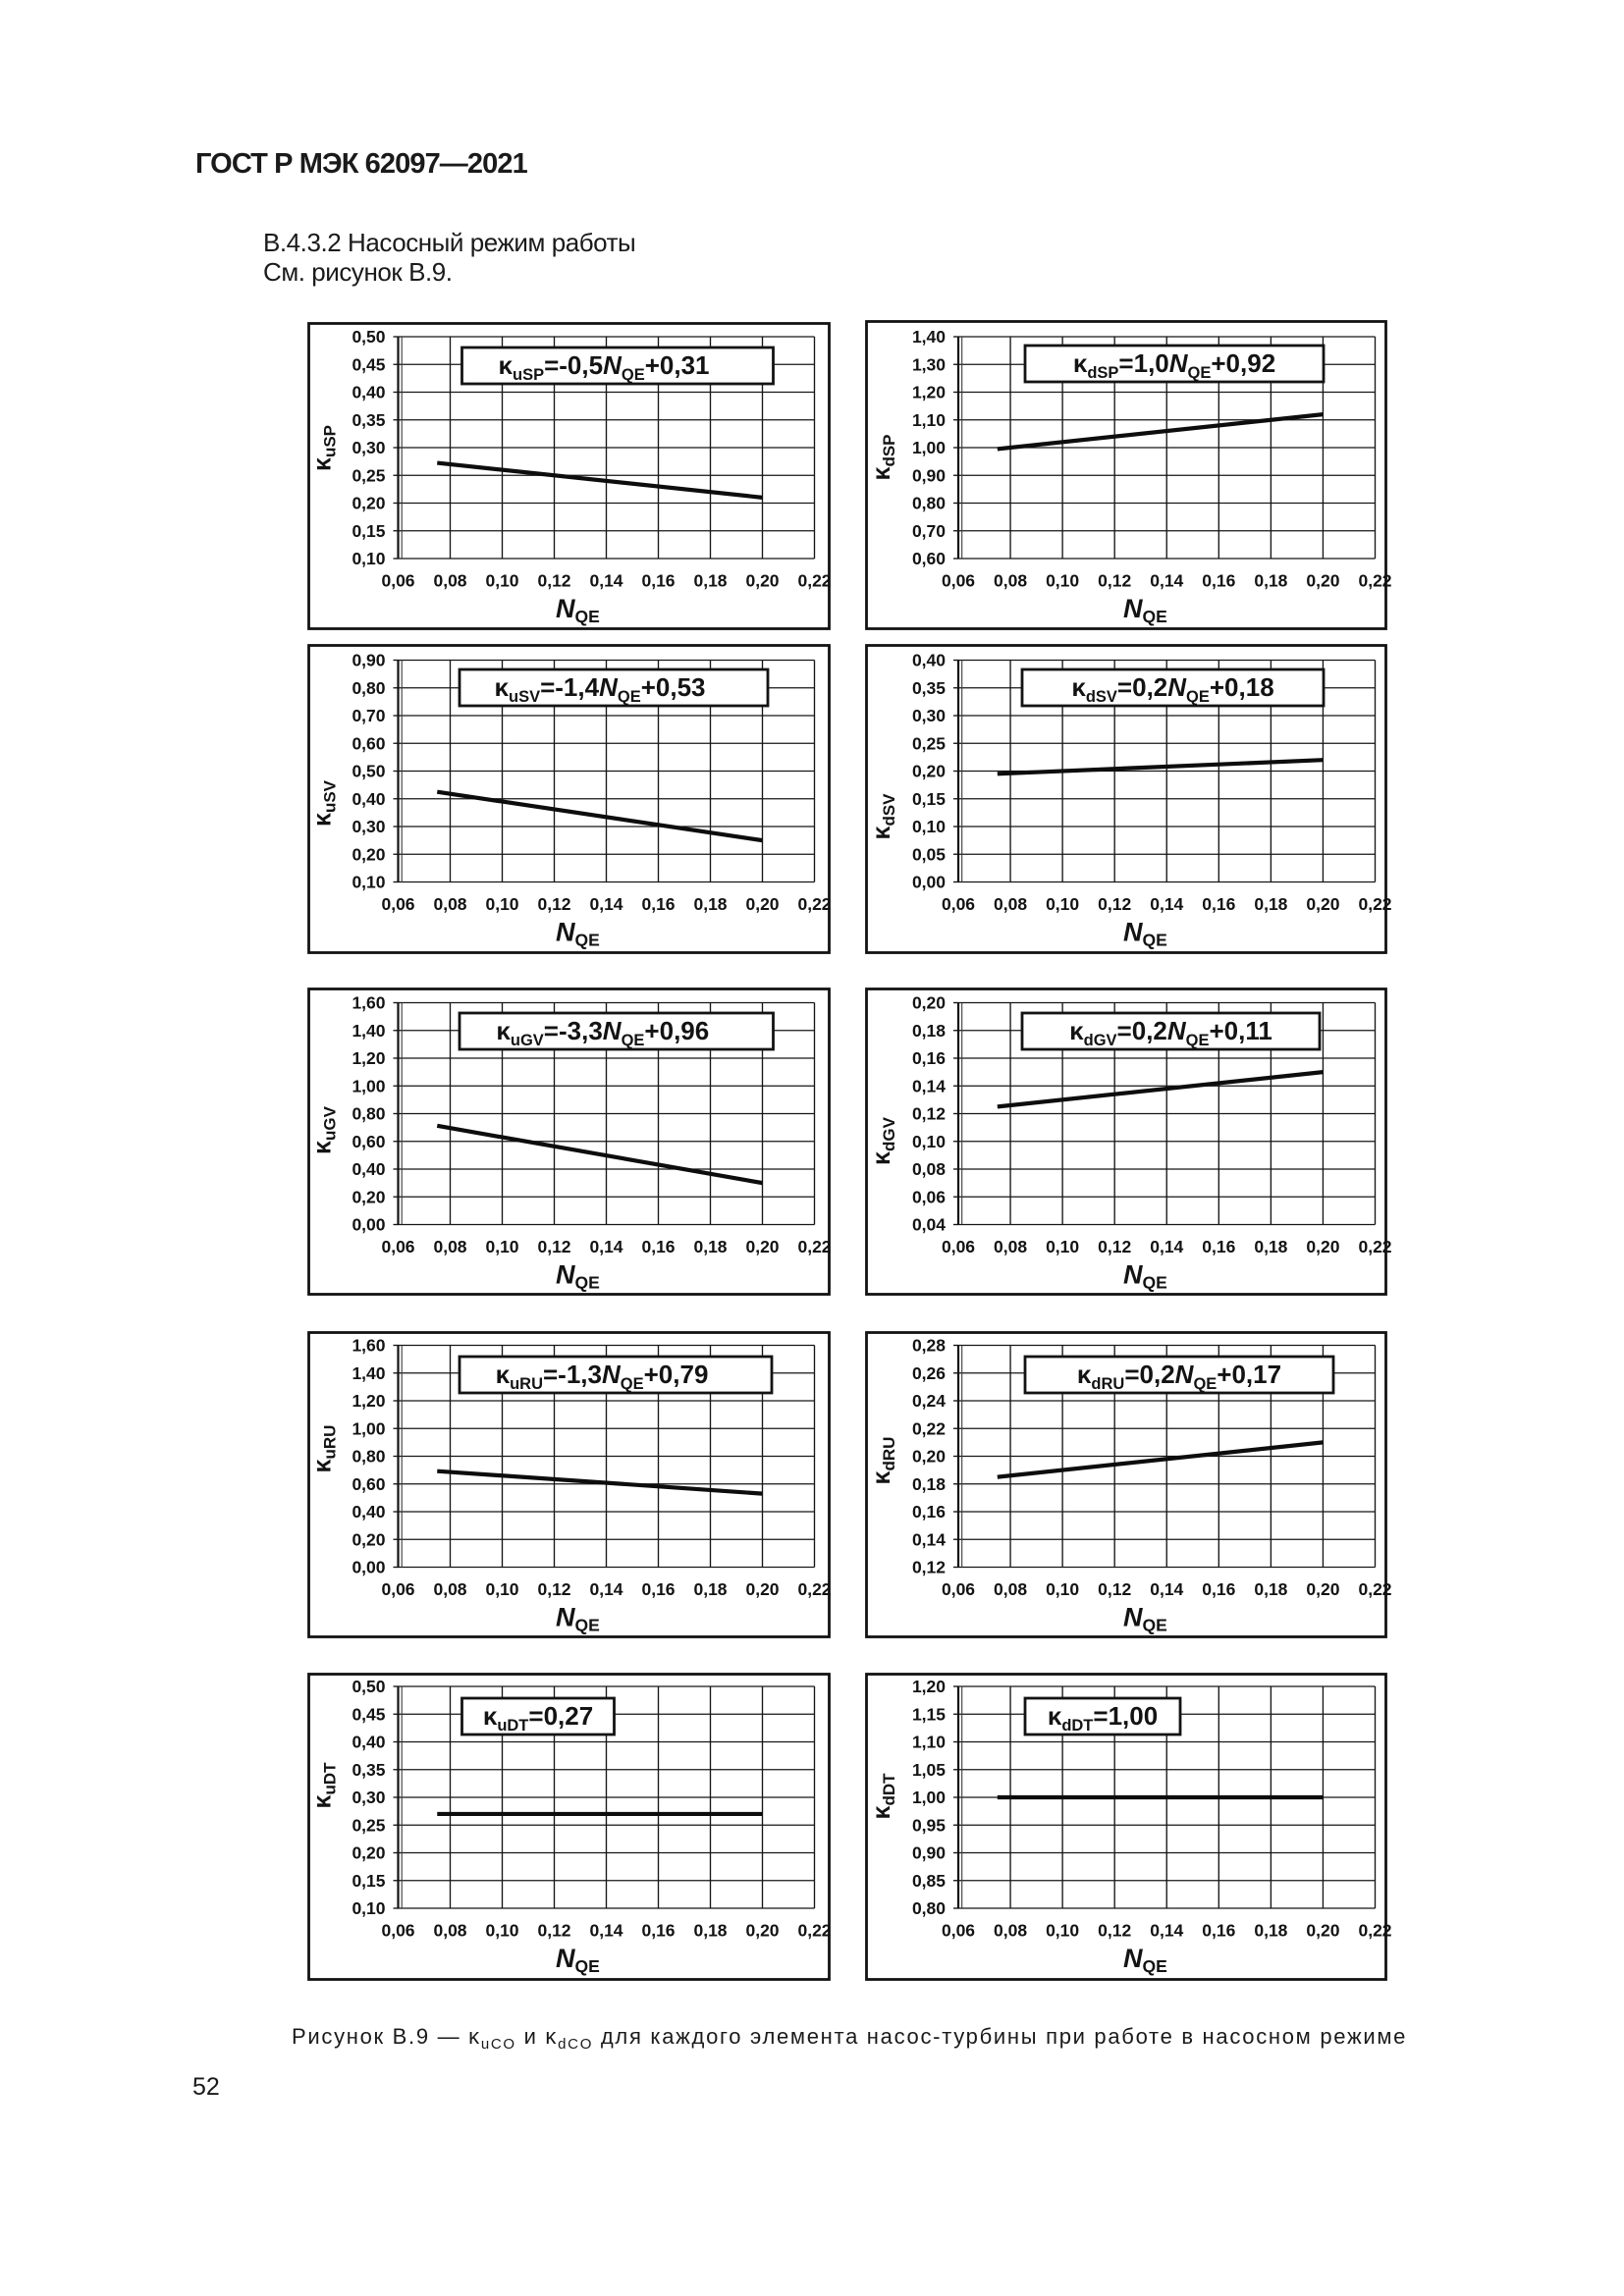 The height and width of the screenshot is (2296, 1624). Describe the element at coordinates (929, 882) in the screenshot. I see `svg-text: 0,00` at that location.